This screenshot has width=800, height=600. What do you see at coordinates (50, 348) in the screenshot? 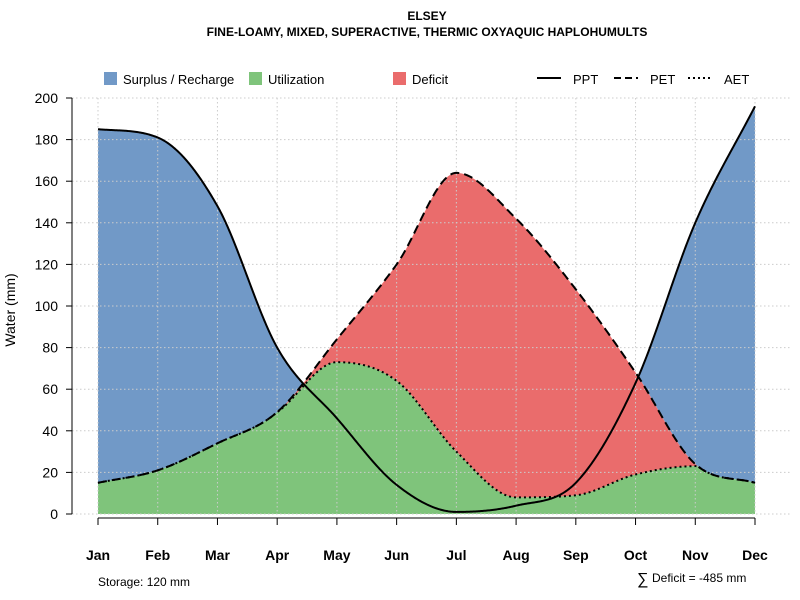
I see `y-tick-label: 80` at bounding box center [50, 348].